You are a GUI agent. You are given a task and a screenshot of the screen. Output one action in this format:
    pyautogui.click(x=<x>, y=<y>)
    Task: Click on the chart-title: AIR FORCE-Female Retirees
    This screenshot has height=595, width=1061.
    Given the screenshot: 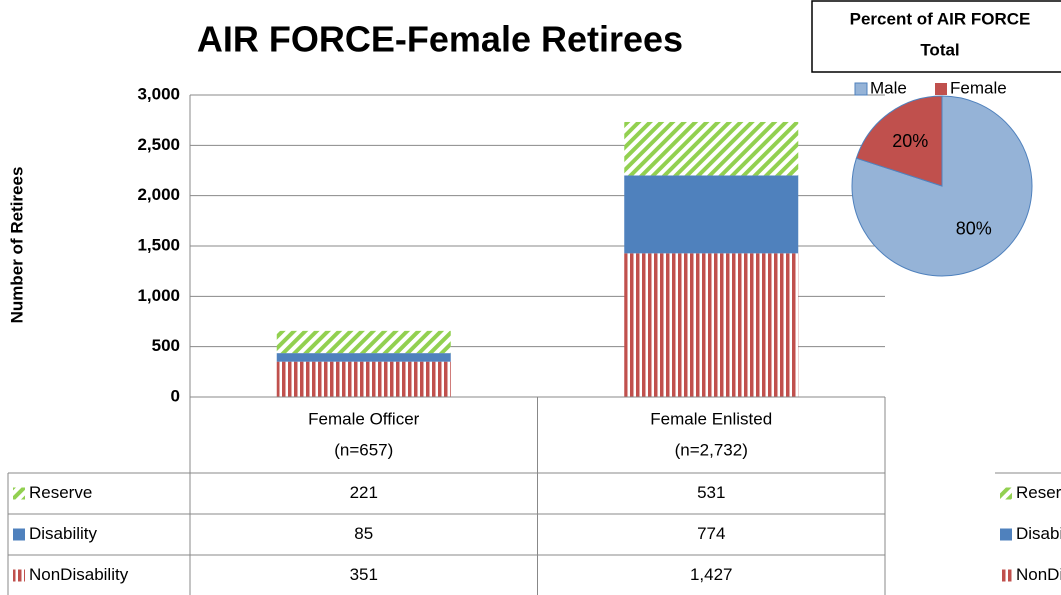 What is the action you would take?
    pyautogui.click(x=440, y=39)
    